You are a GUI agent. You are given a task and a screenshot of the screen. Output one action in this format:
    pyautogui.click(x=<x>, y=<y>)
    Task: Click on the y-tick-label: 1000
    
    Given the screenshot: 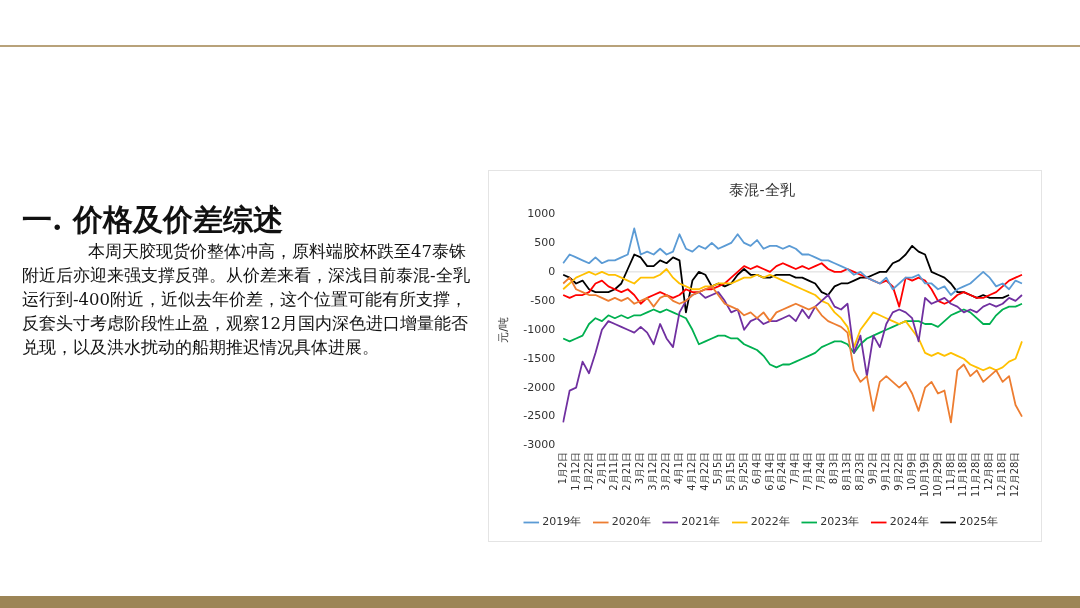 What is the action you would take?
    pyautogui.click(x=541, y=213)
    